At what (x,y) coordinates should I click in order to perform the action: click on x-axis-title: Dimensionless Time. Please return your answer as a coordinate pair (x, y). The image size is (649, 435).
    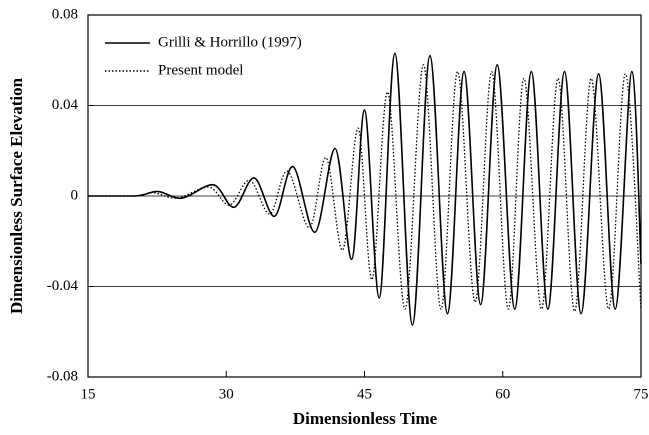
    Looking at the image, I should click on (365, 418).